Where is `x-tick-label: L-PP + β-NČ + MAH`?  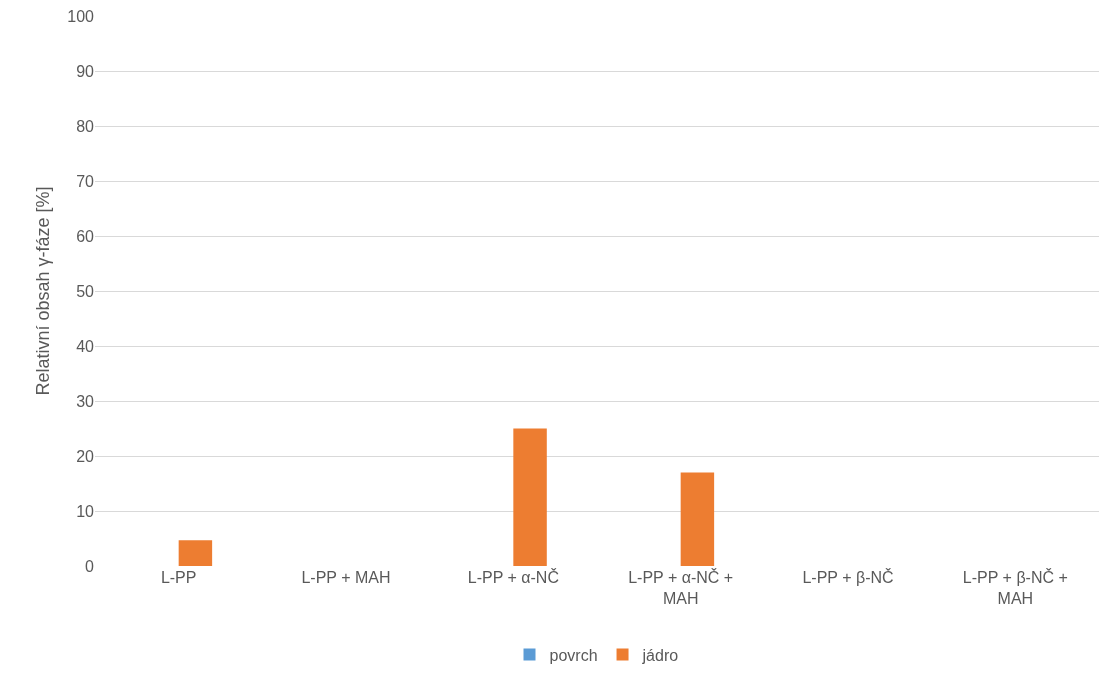
x-tick-label: L-PP + β-NČ + MAH is located at coordinates (1015, 587).